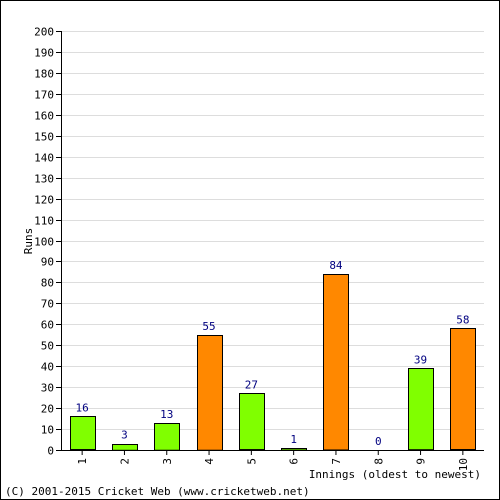  I want to click on y-tick-label: 80, so click(47, 283).